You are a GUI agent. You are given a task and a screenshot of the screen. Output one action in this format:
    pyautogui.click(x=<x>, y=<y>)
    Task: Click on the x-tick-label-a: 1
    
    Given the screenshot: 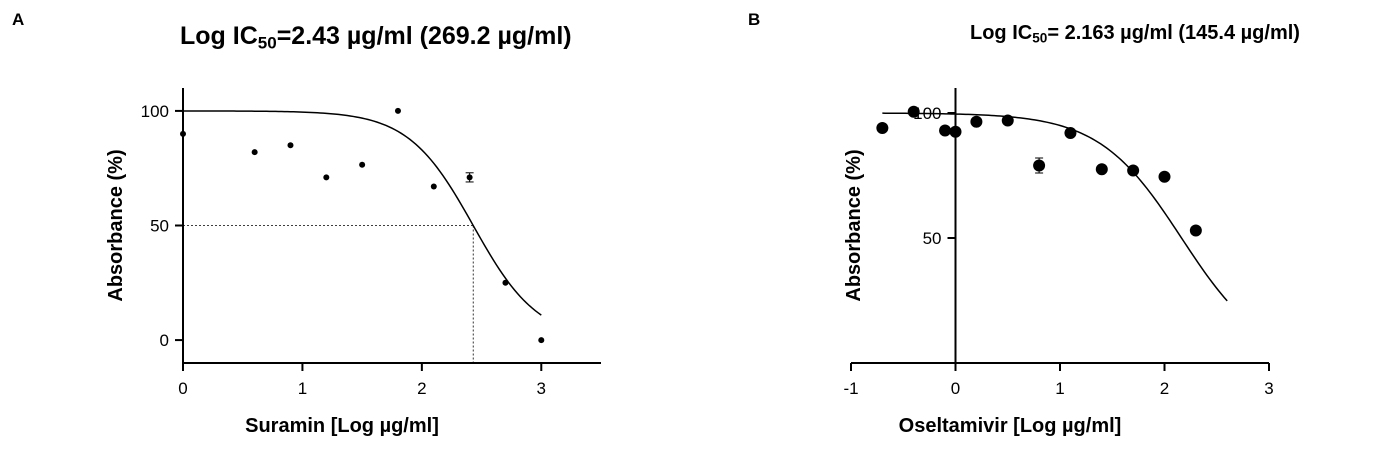 What is the action you would take?
    pyautogui.click(x=302, y=388)
    